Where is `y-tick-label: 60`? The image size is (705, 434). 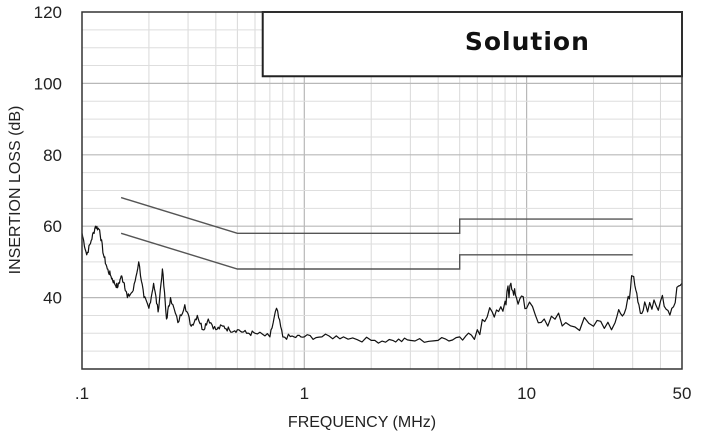 y-tick-label: 60 is located at coordinates (52, 226).